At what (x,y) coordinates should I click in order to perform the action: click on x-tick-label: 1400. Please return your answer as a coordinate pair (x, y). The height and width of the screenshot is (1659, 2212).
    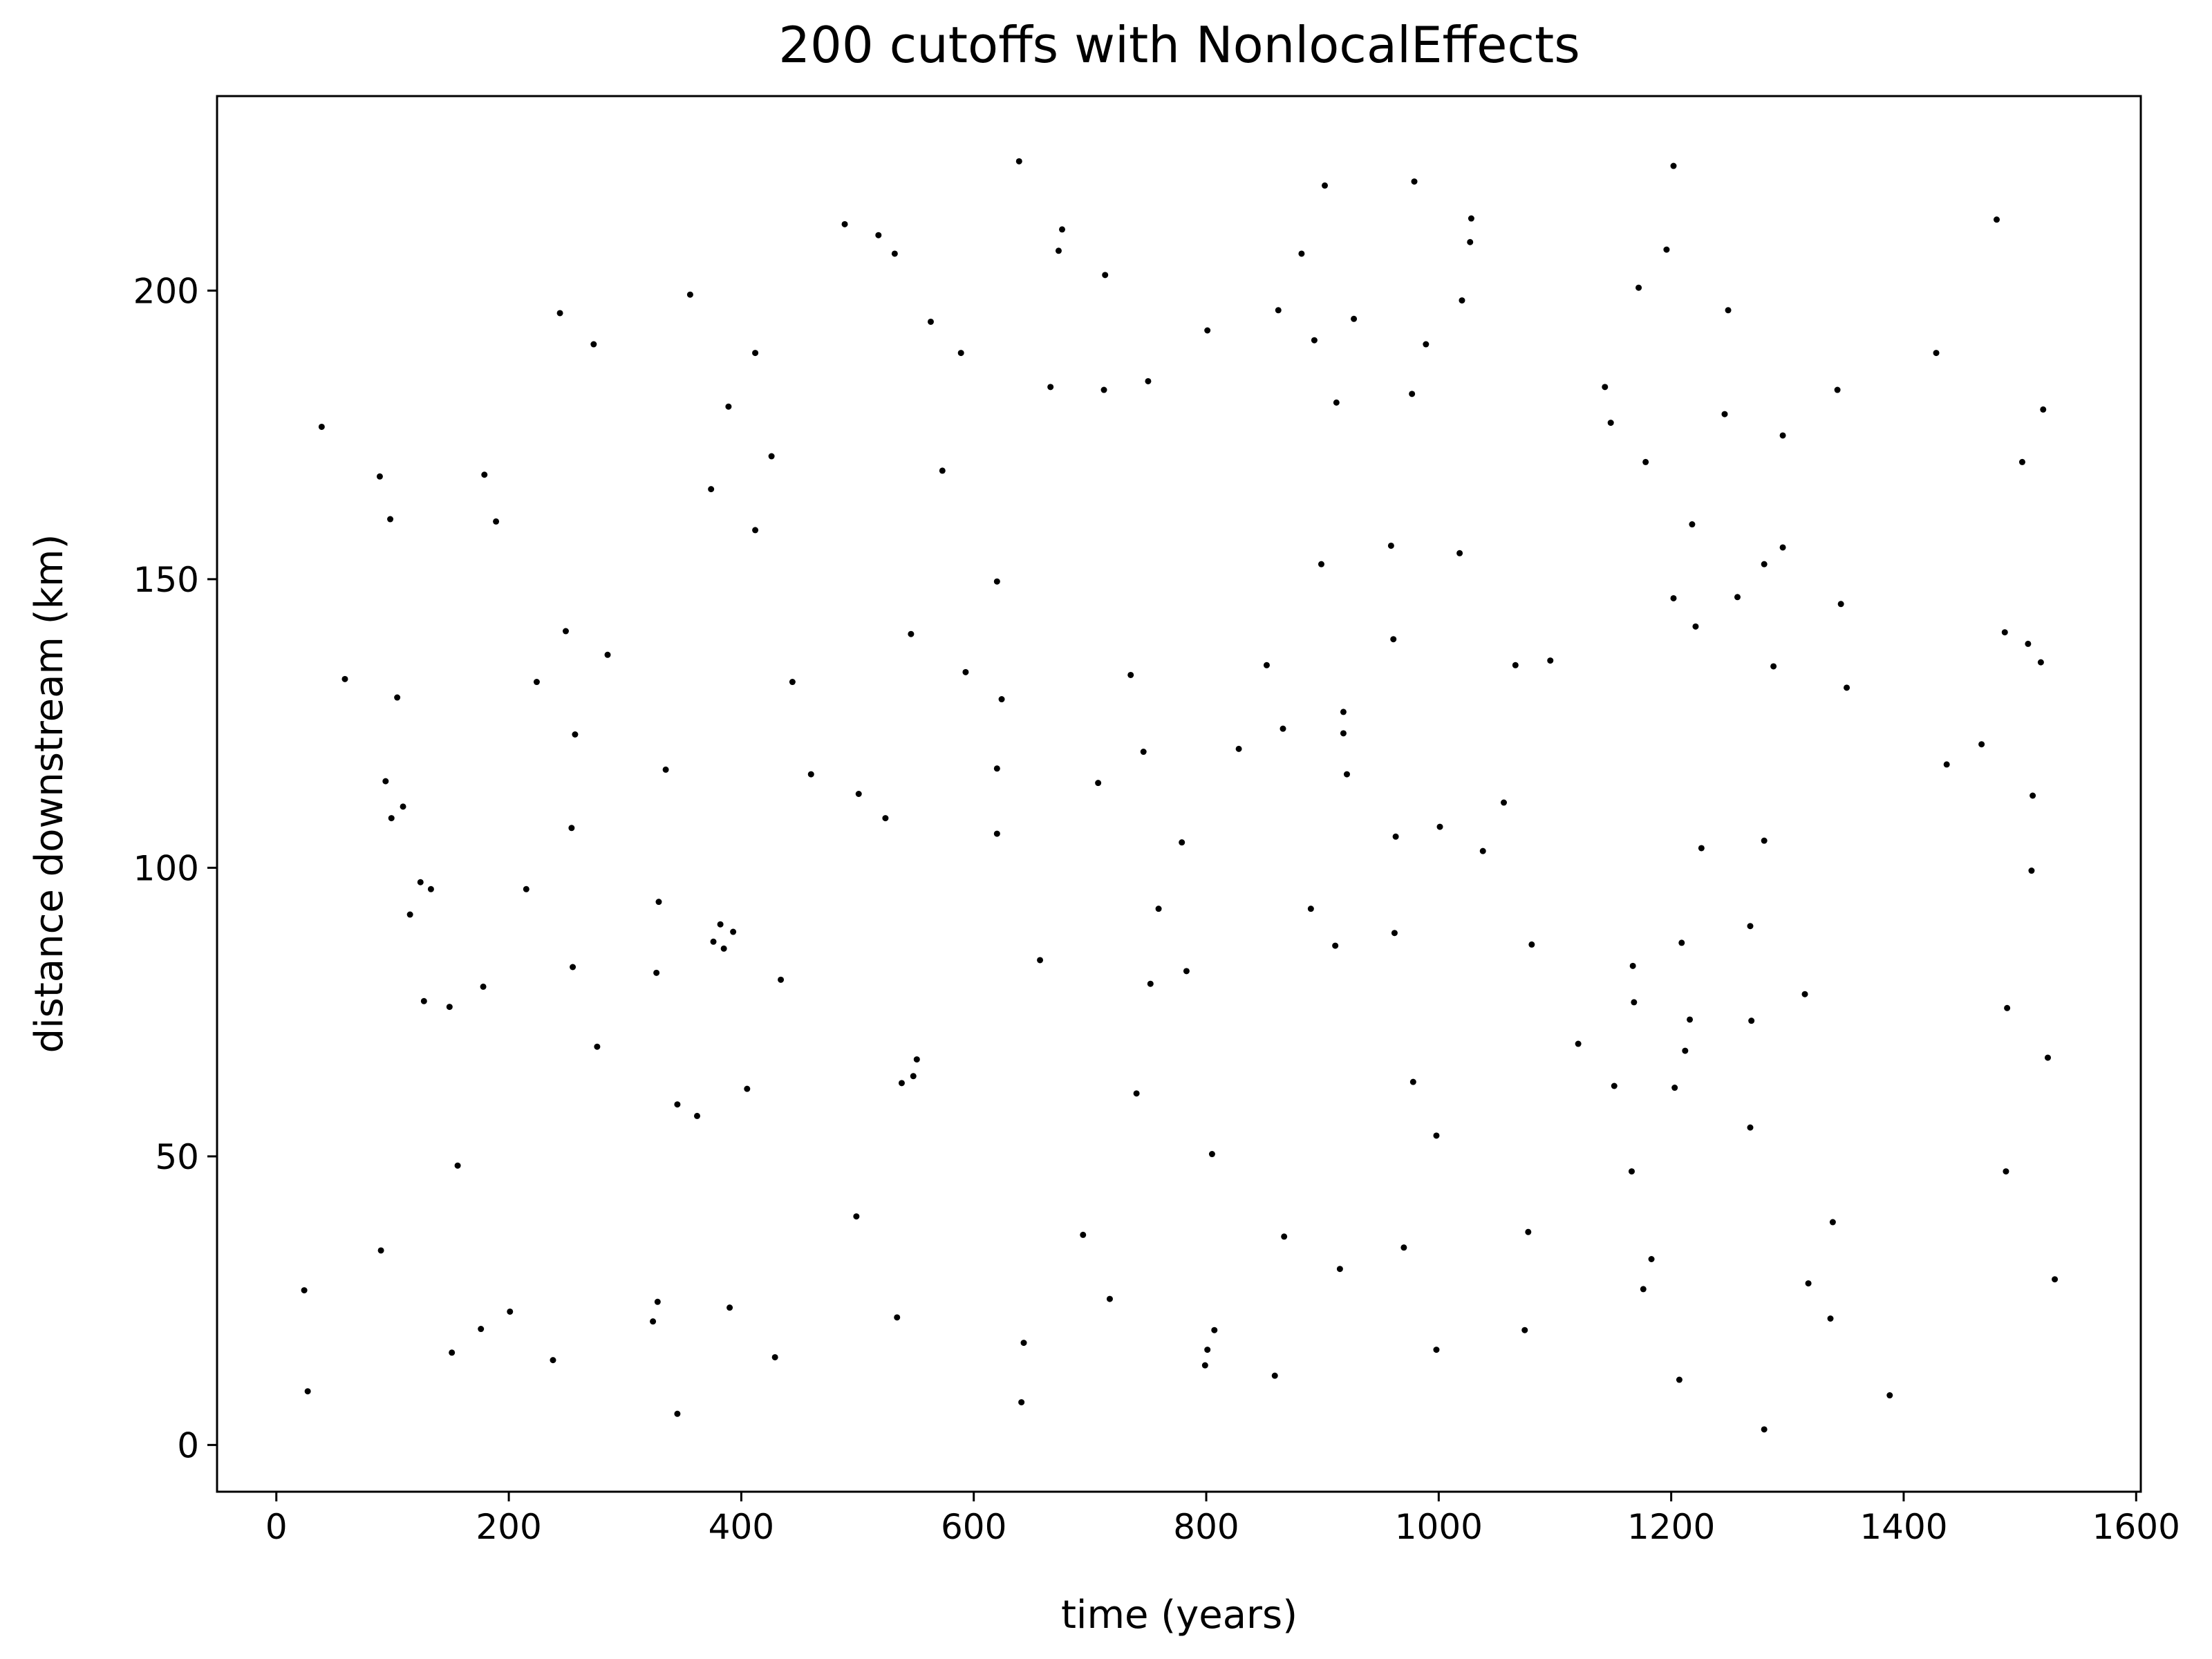
    Looking at the image, I should click on (1903, 1527).